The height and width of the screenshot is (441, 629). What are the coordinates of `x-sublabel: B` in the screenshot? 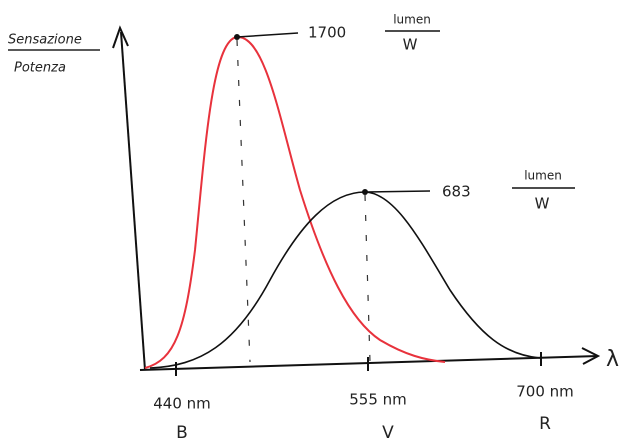 It's located at (182, 432).